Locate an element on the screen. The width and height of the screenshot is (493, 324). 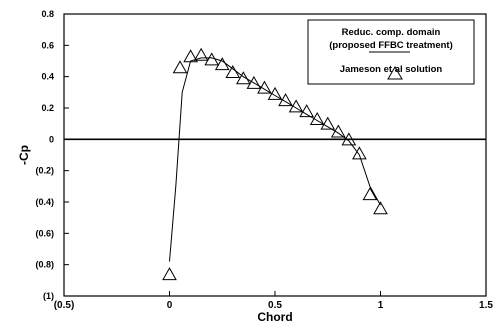
y-tick-label: (1) is located at coordinates (48, 296).